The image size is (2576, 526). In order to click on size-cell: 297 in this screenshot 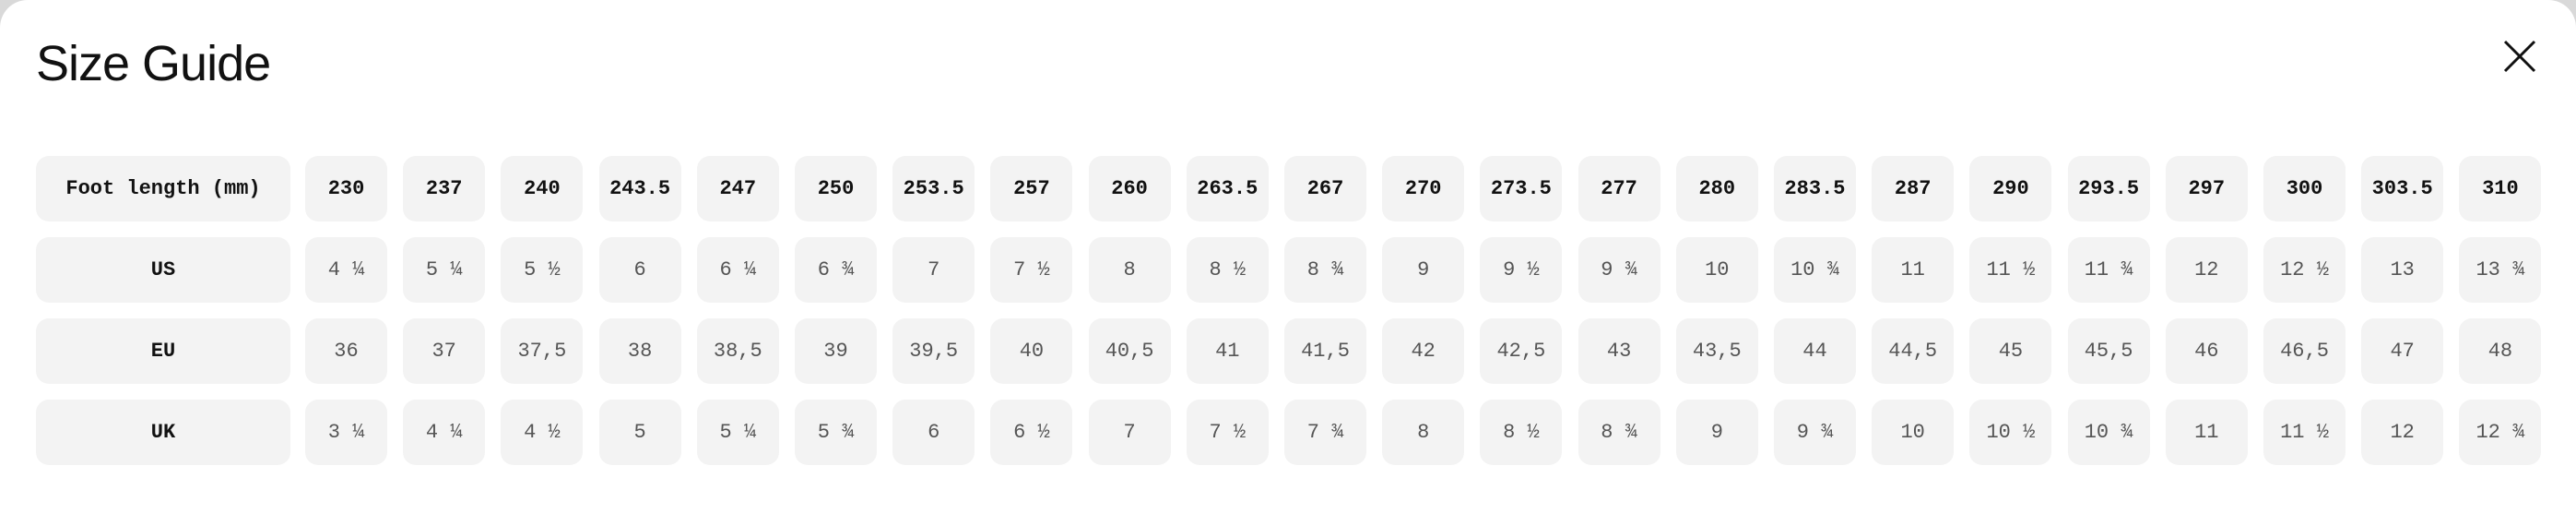, I will do `click(2206, 188)`.